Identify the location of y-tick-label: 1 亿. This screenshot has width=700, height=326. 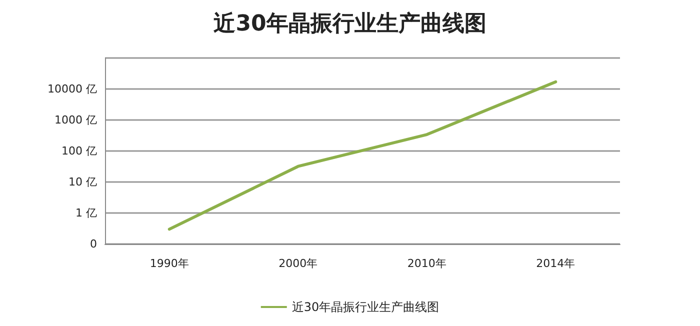
(86, 213).